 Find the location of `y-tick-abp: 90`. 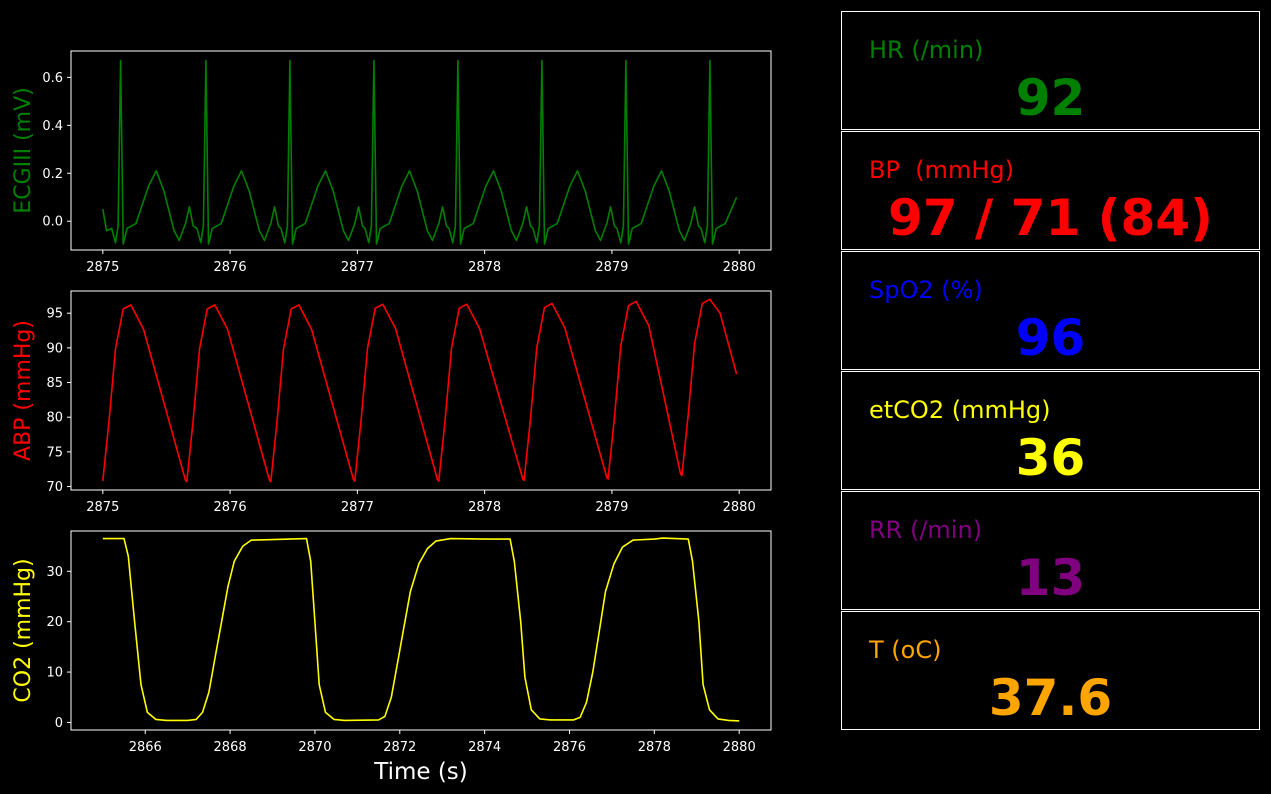

y-tick-abp: 90 is located at coordinates (58, 348).